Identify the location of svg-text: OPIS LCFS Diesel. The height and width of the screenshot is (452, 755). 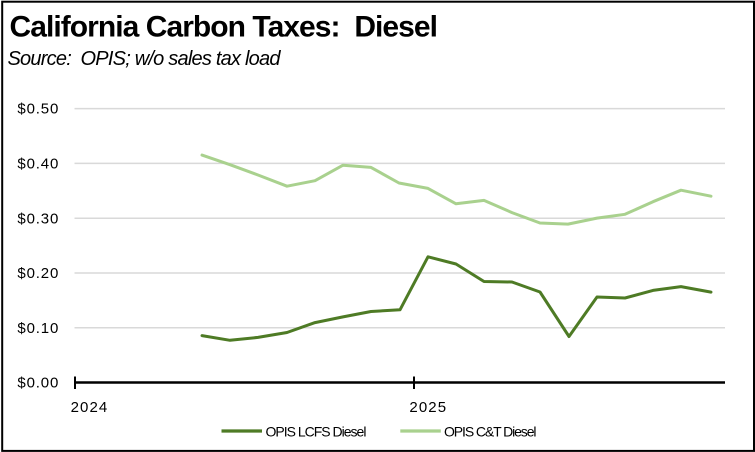
(316, 431).